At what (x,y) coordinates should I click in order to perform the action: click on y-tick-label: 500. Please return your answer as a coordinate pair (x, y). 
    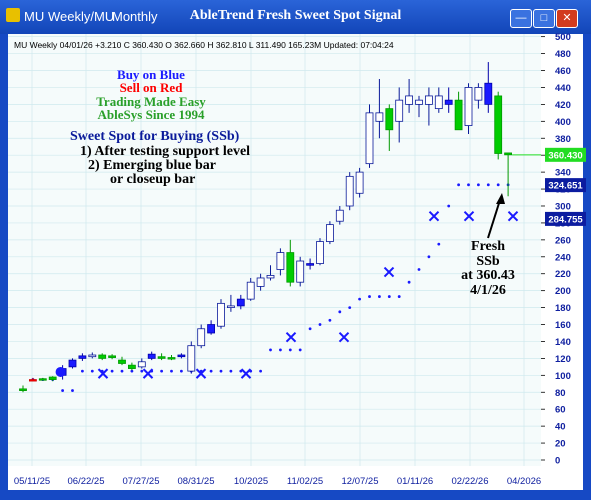
    Looking at the image, I should click on (563, 37).